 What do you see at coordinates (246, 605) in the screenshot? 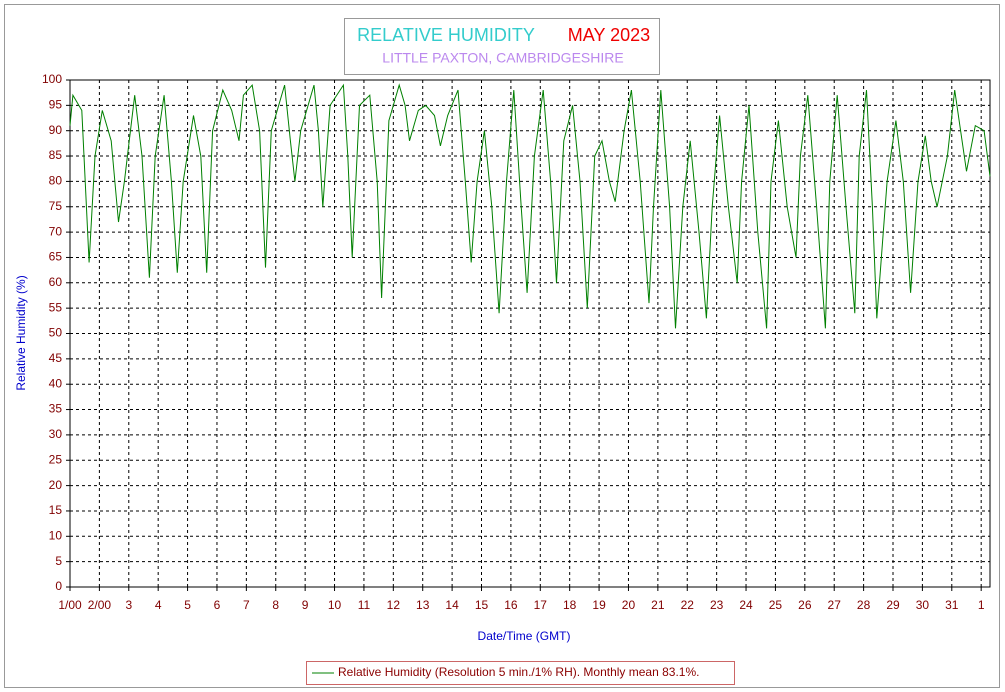
I see `x-tick-label: 7` at bounding box center [246, 605].